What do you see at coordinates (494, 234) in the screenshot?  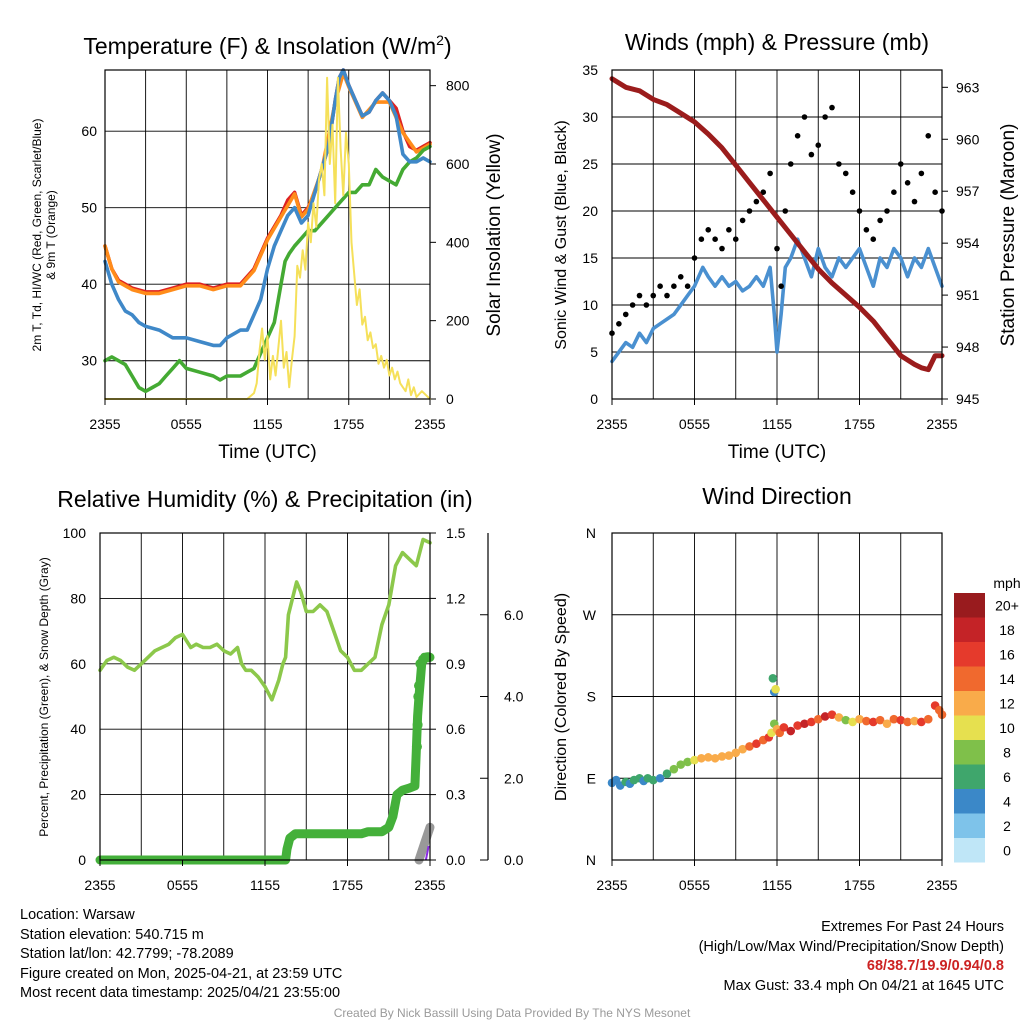 I see `temp-y2label: Solar Insolation (Yellow)` at bounding box center [494, 234].